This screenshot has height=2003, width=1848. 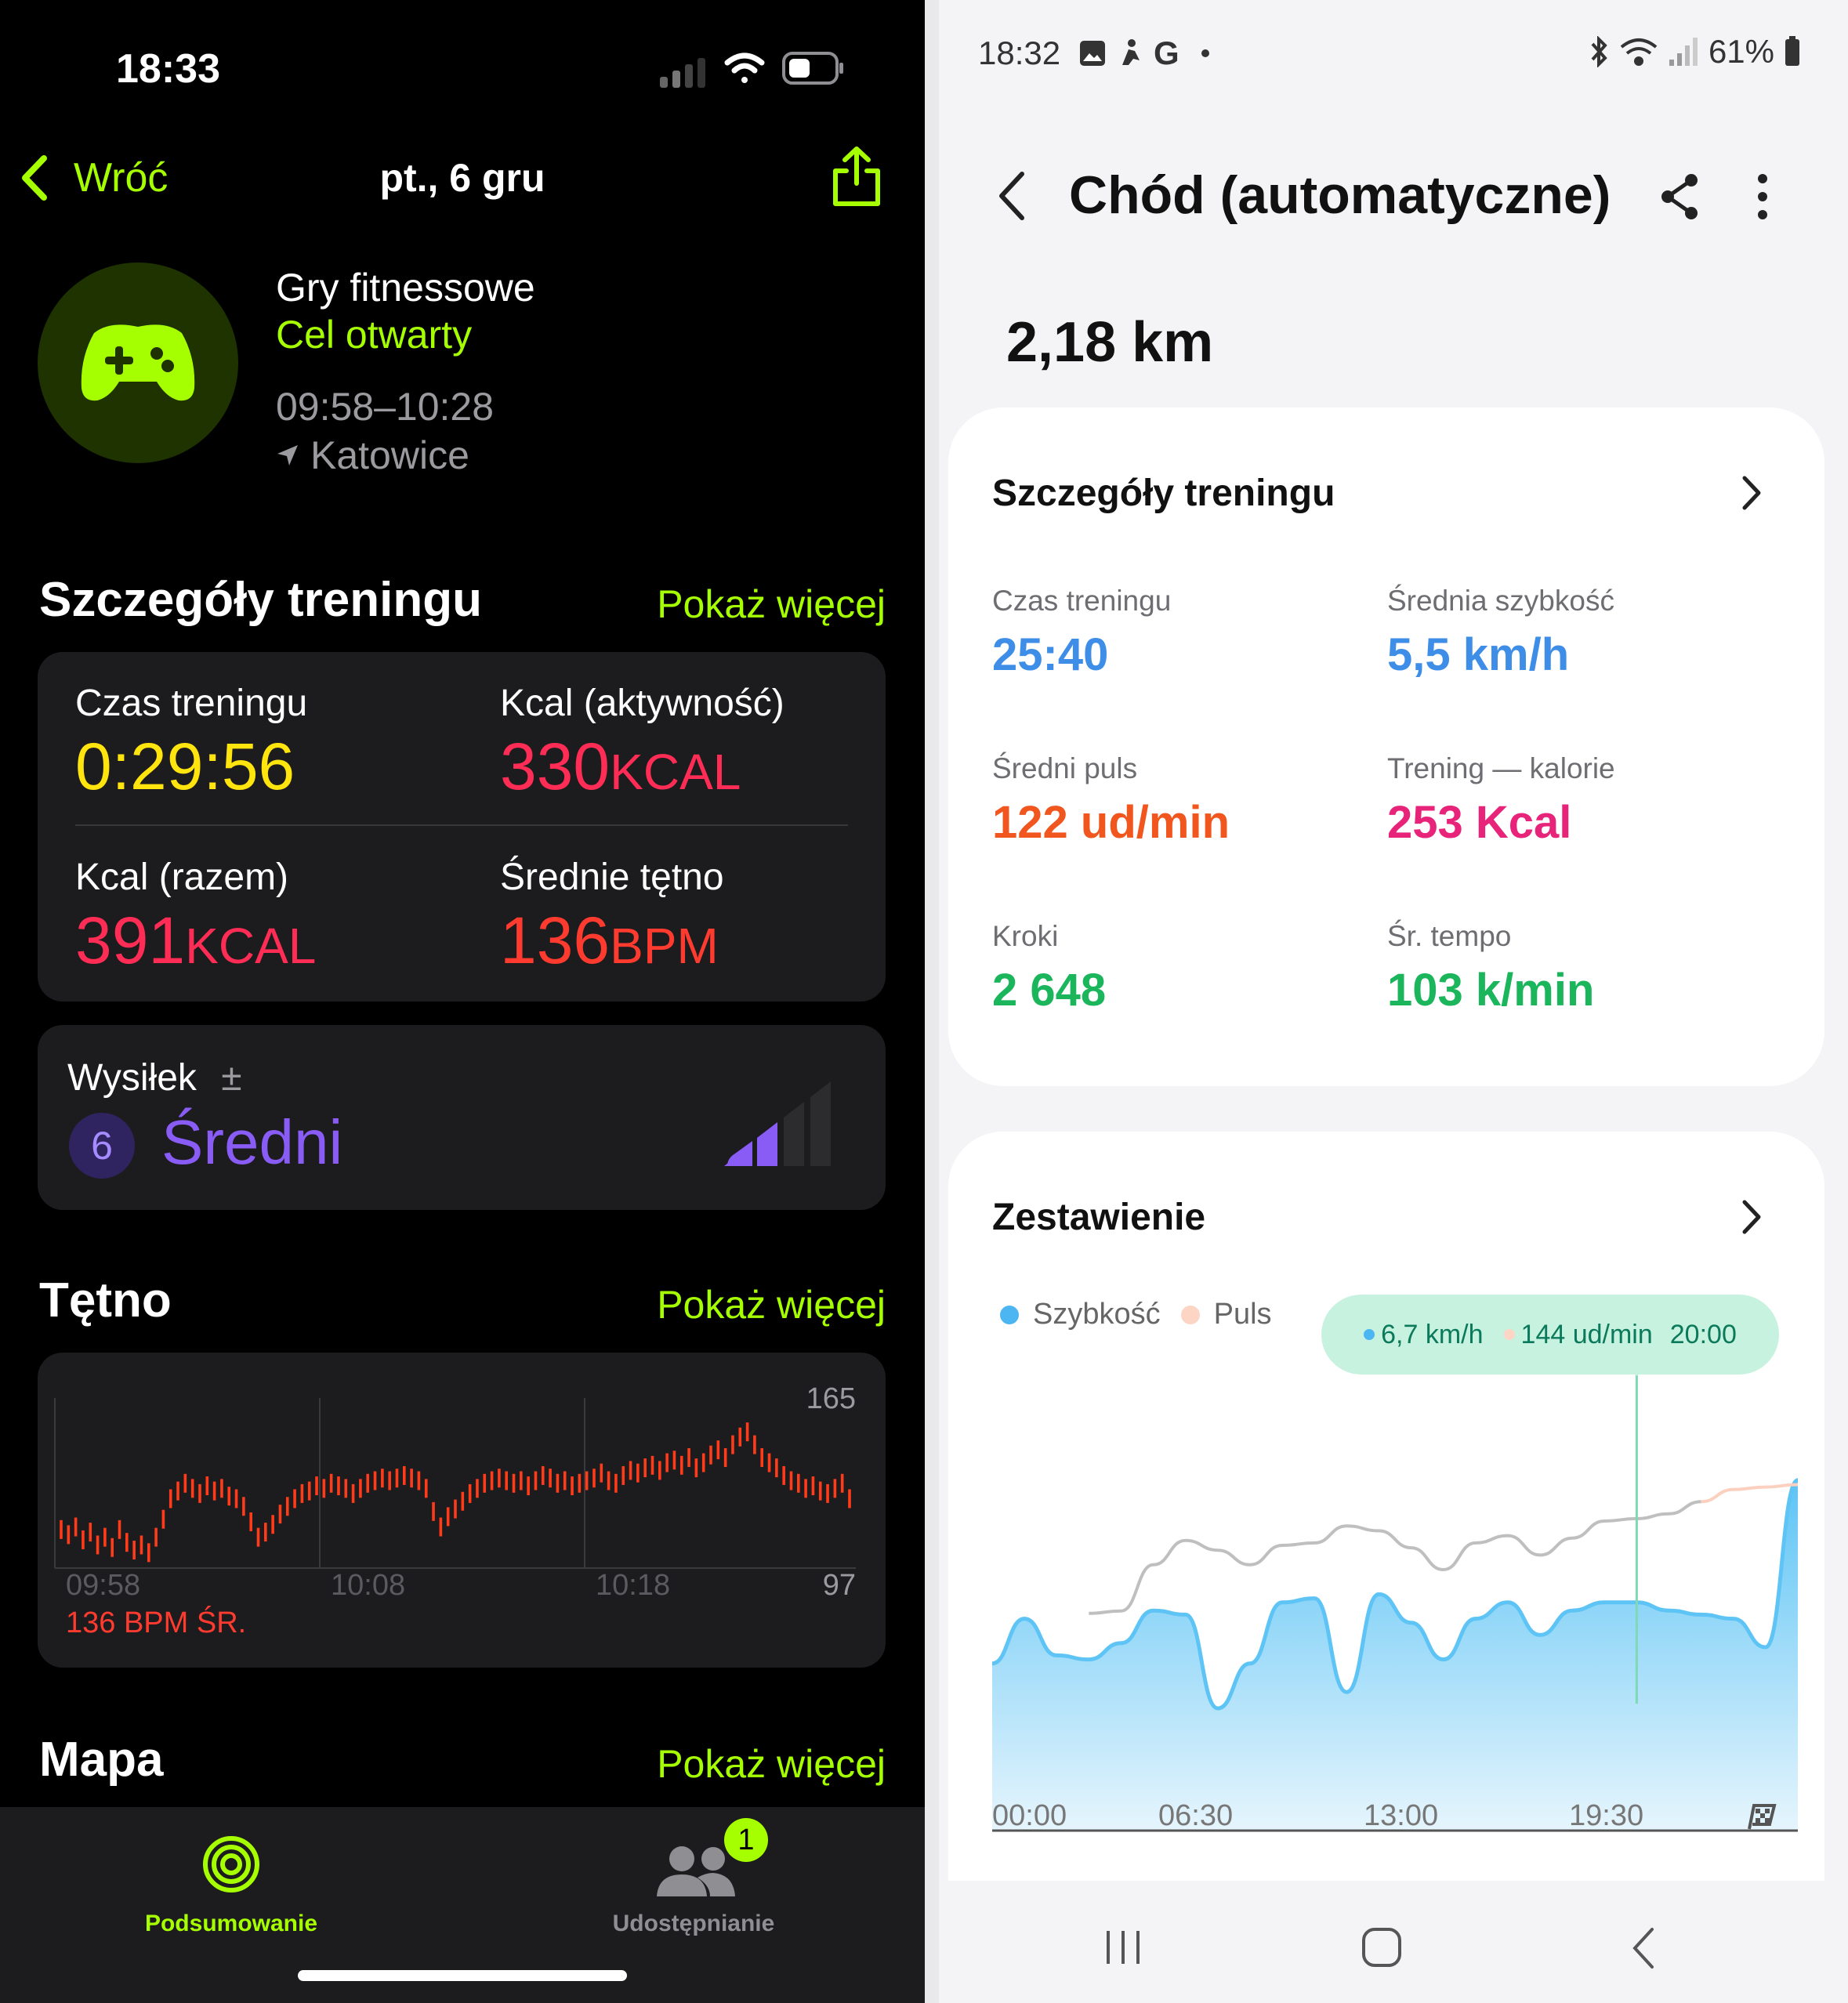 I want to click on stat-label: Średnia szybkość, so click(x=1500, y=601).